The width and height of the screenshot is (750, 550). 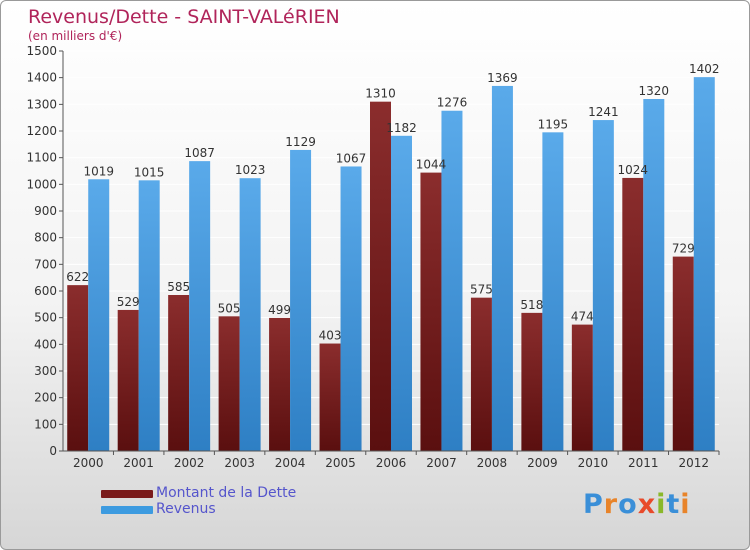 I want to click on data-label: 1402, so click(x=704, y=69).